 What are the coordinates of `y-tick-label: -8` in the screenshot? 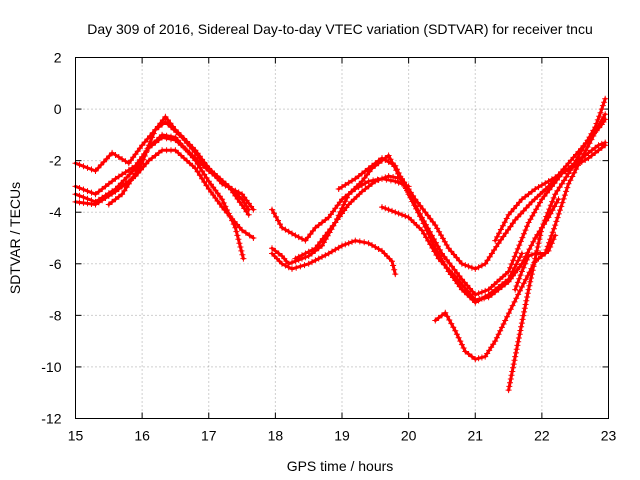 It's located at (55, 315).